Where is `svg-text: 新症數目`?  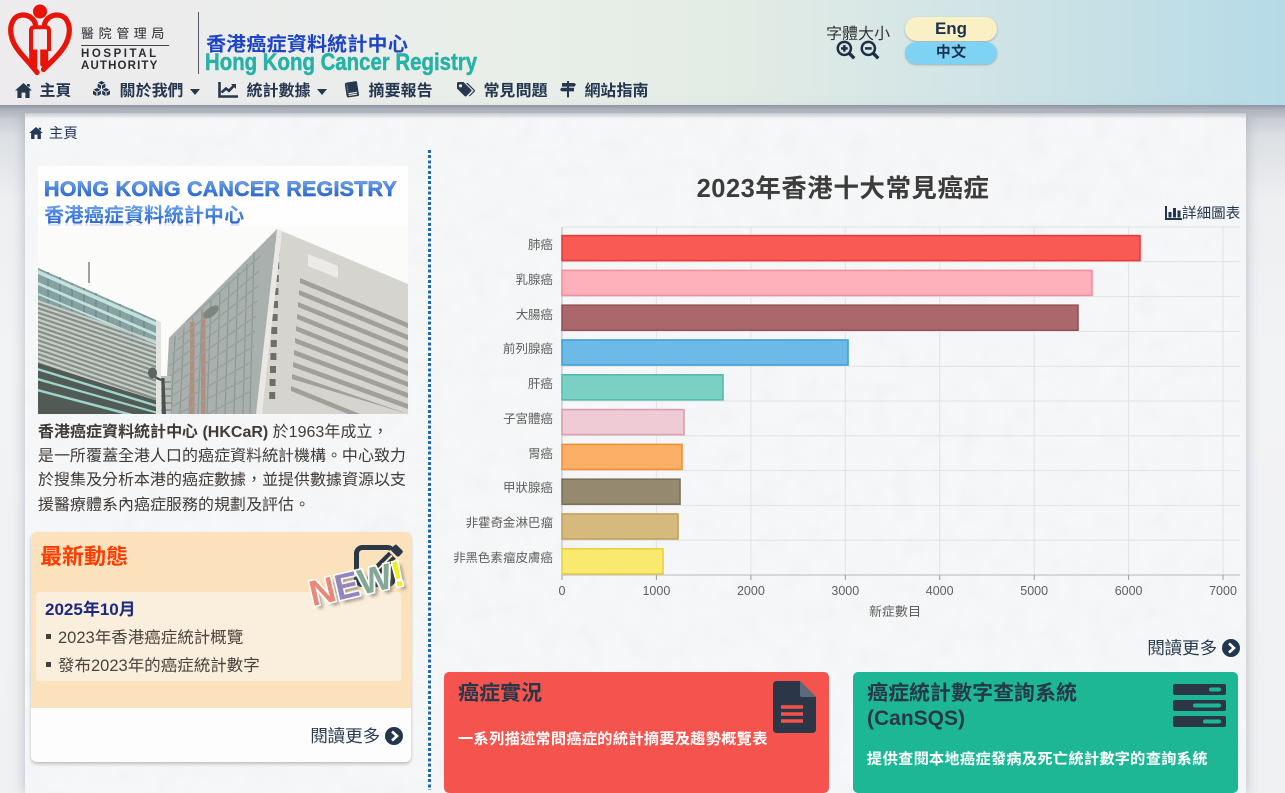 svg-text: 新症數目 is located at coordinates (895, 611).